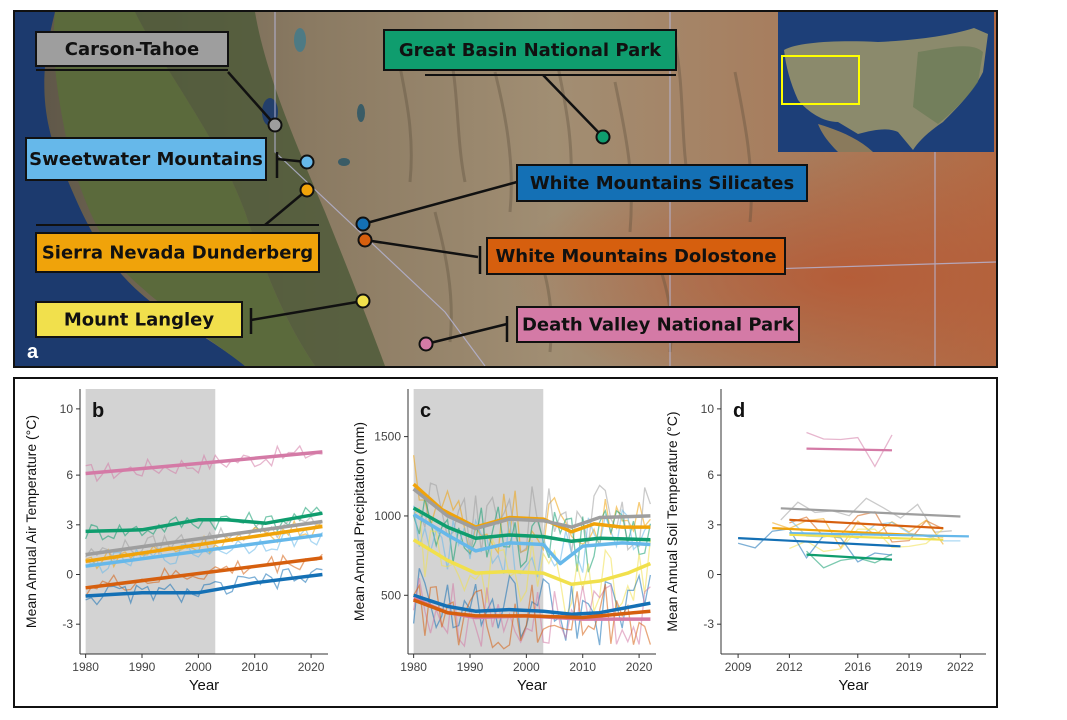 The width and height of the screenshot is (1067, 720). I want to click on annual-trace-greatbasin, so click(849, 559).